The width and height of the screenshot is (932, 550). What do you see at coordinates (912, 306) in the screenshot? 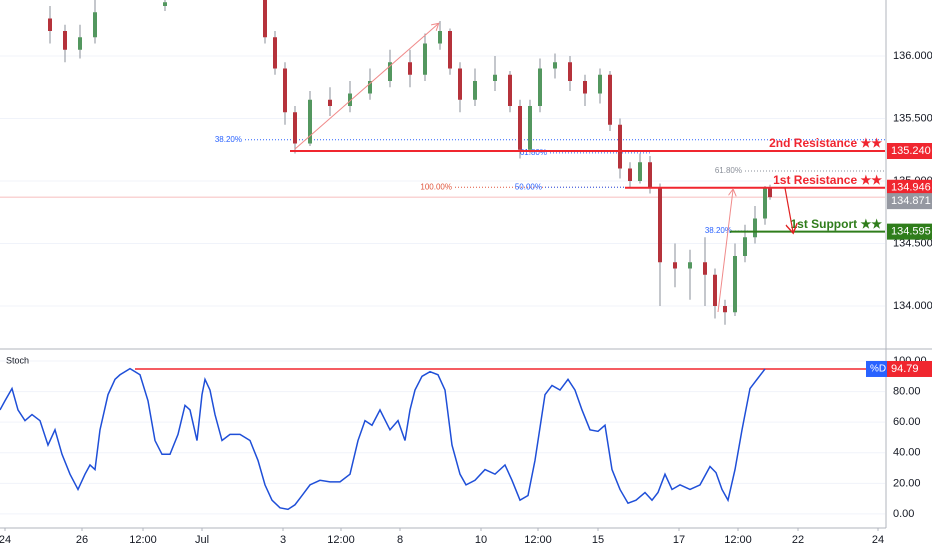
I see `y-tick-label: 134.000` at bounding box center [912, 306].